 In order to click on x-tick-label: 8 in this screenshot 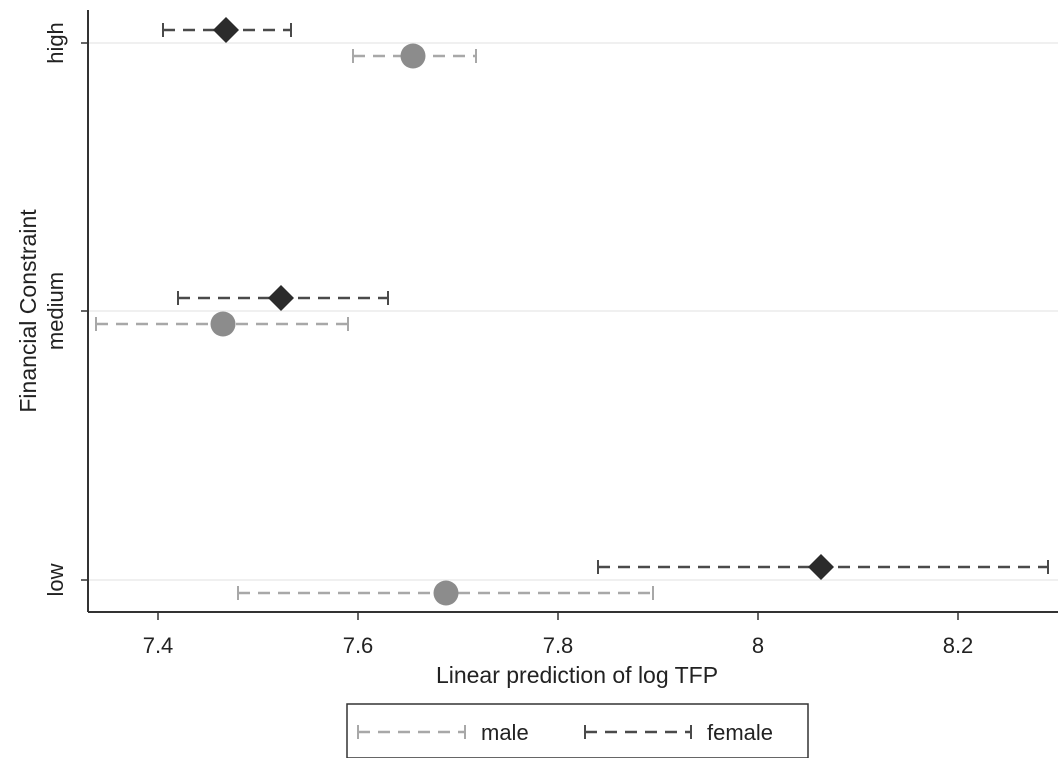, I will do `click(758, 645)`.